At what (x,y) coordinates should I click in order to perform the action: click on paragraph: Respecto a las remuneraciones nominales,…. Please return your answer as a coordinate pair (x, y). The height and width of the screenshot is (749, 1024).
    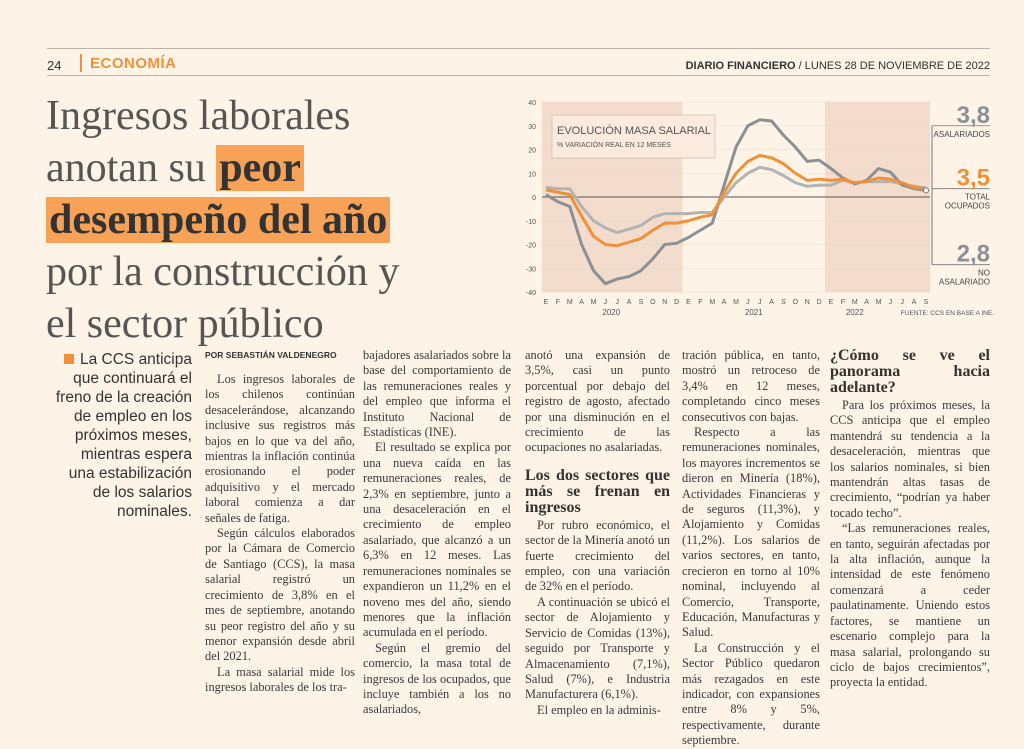
    Looking at the image, I should click on (751, 533).